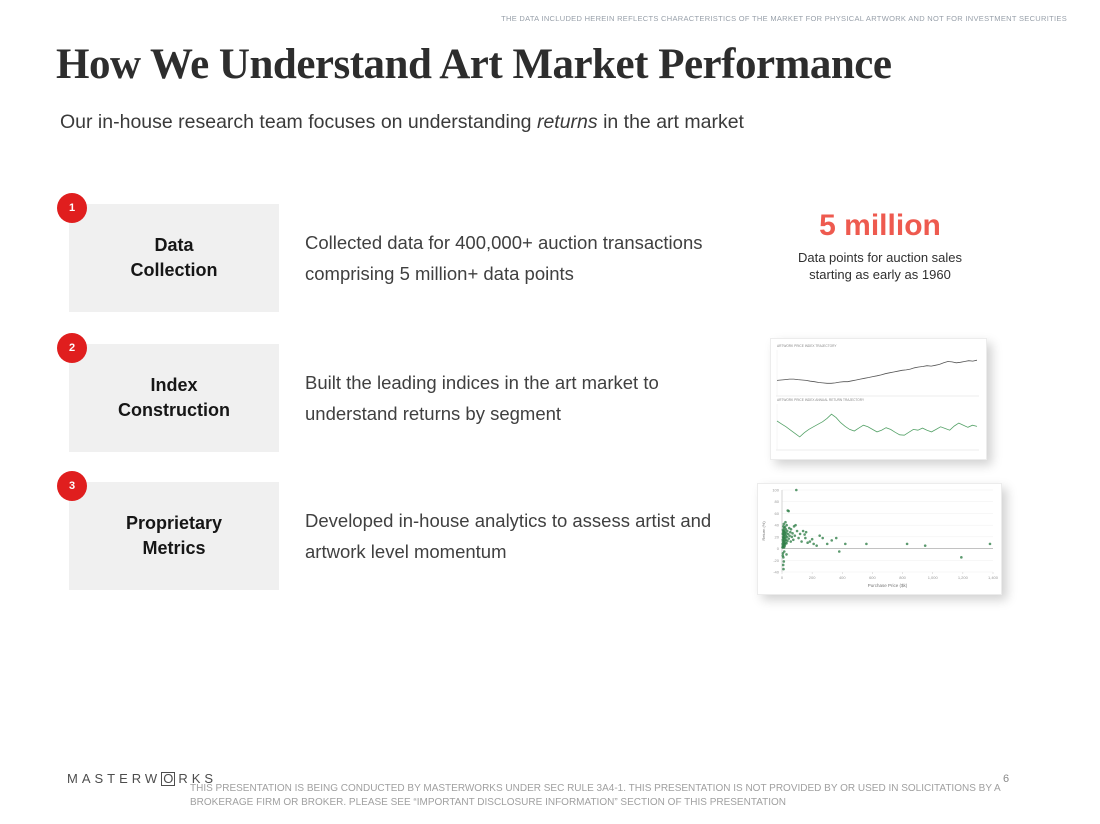 This screenshot has height=824, width=1100. I want to click on svg-text: 1,400, so click(993, 577).